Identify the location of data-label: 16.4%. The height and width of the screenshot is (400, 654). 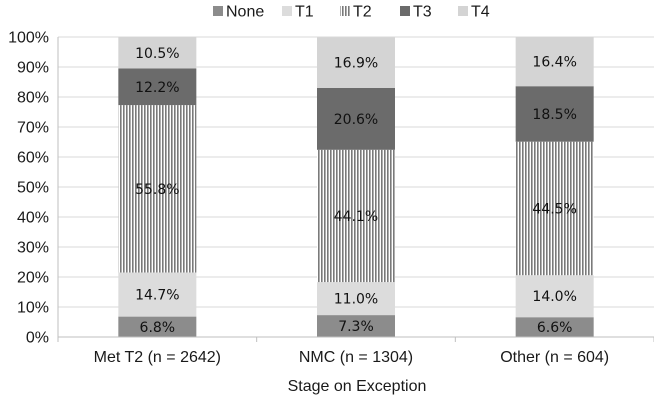
(554, 63).